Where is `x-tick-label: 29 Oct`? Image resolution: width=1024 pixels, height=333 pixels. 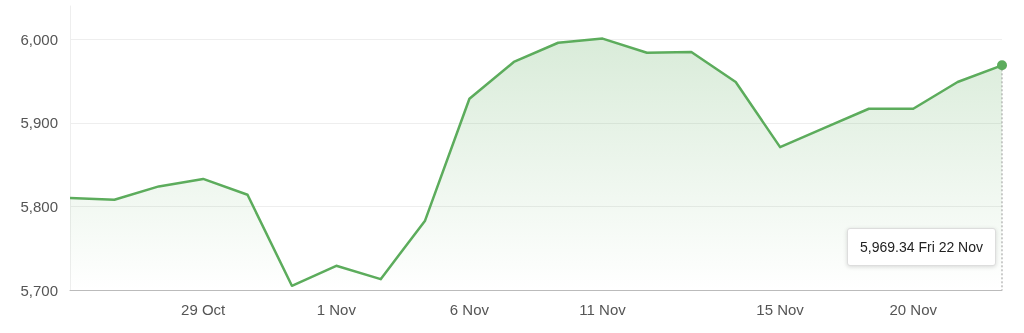 x-tick-label: 29 Oct is located at coordinates (204, 309).